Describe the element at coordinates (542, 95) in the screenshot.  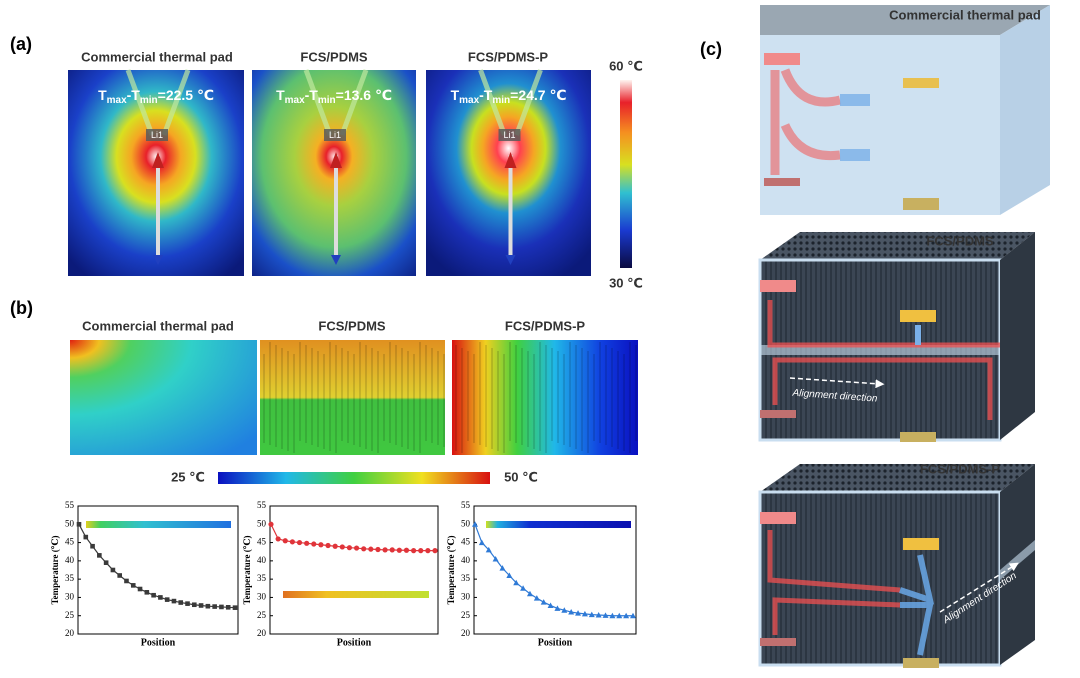
I see `delta-value: 24.7 ℃` at that location.